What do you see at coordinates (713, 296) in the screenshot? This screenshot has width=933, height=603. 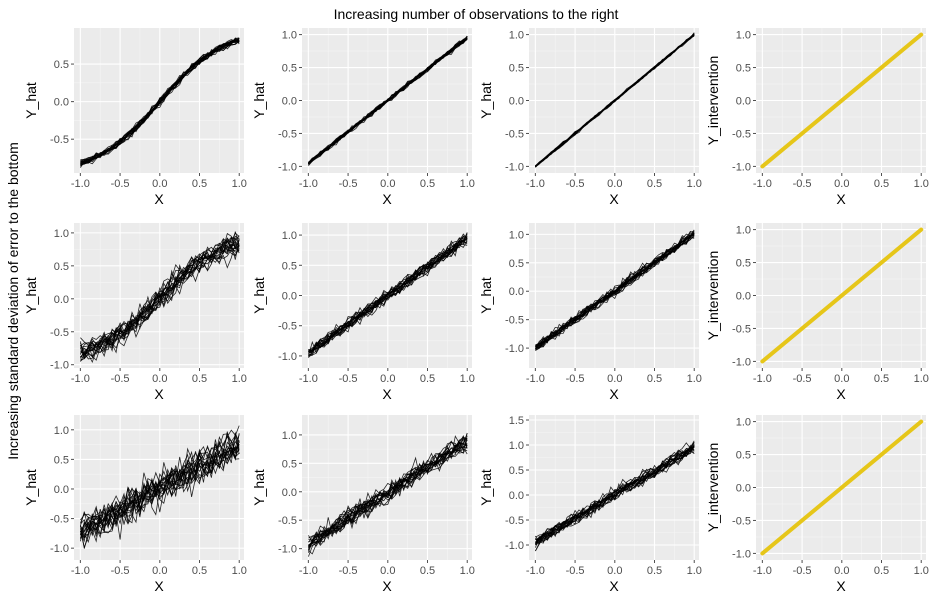 I see `y-axis-title: Y_intervention` at bounding box center [713, 296].